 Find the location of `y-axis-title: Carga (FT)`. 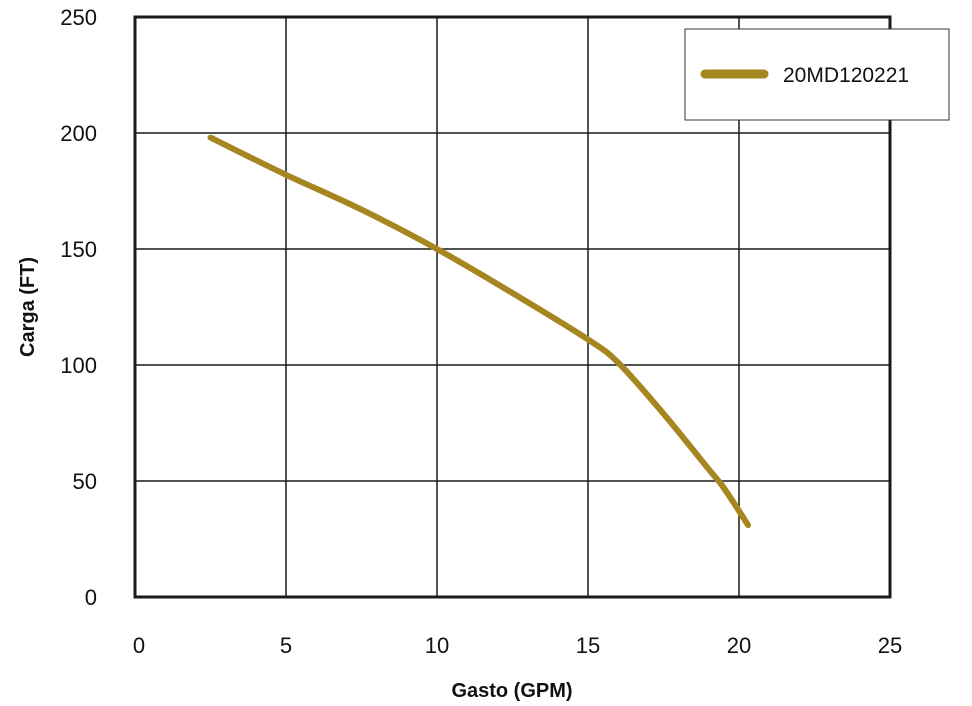

y-axis-title: Carga (FT) is located at coordinates (28, 307).